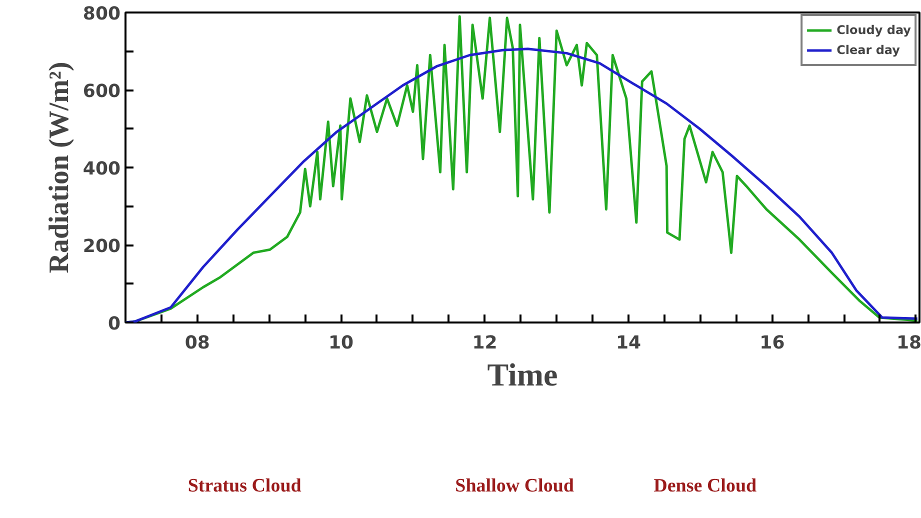 The image size is (921, 518). I want to click on legend-label: Clear day, so click(868, 50).